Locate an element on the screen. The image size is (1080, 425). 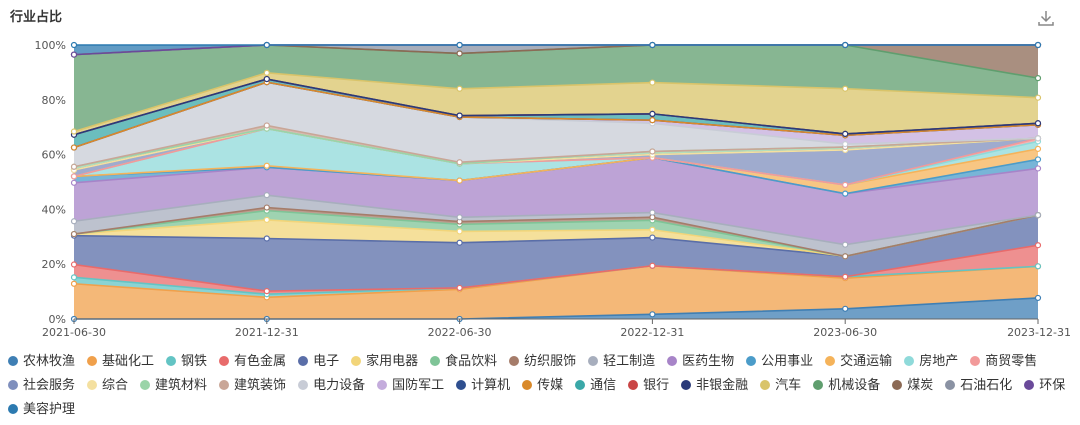
legend-item: 基础化工 is located at coordinates (120, 362).